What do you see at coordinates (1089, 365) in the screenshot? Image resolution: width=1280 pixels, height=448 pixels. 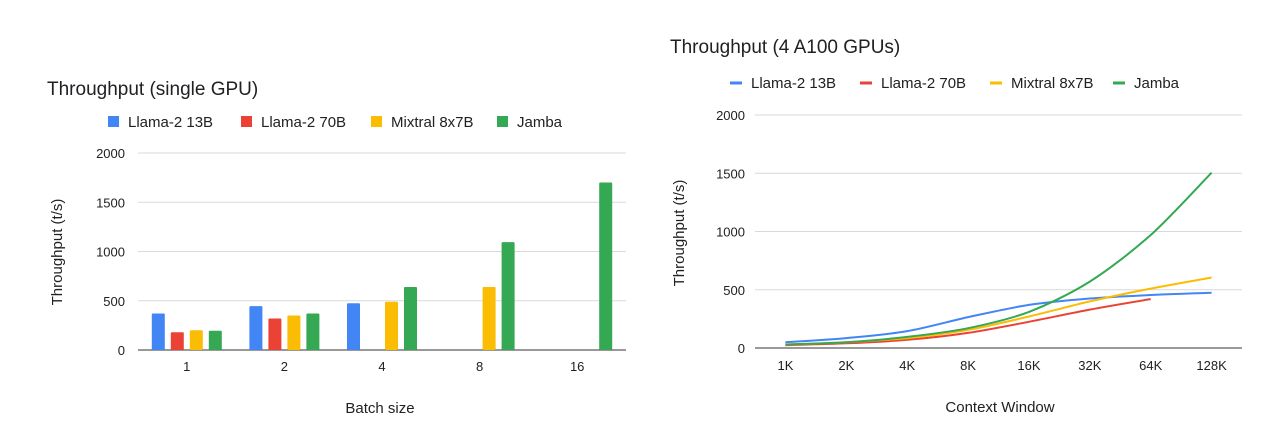 I see `x-tick-label: 32K` at bounding box center [1089, 365].